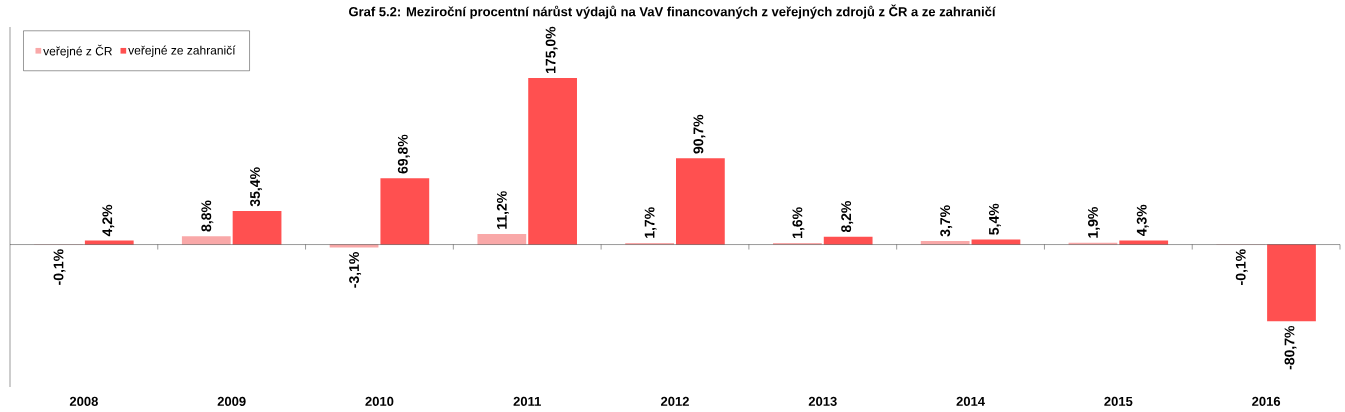  What do you see at coordinates (1290, 347) in the screenshot?
I see `data-label: -80,7%` at bounding box center [1290, 347].